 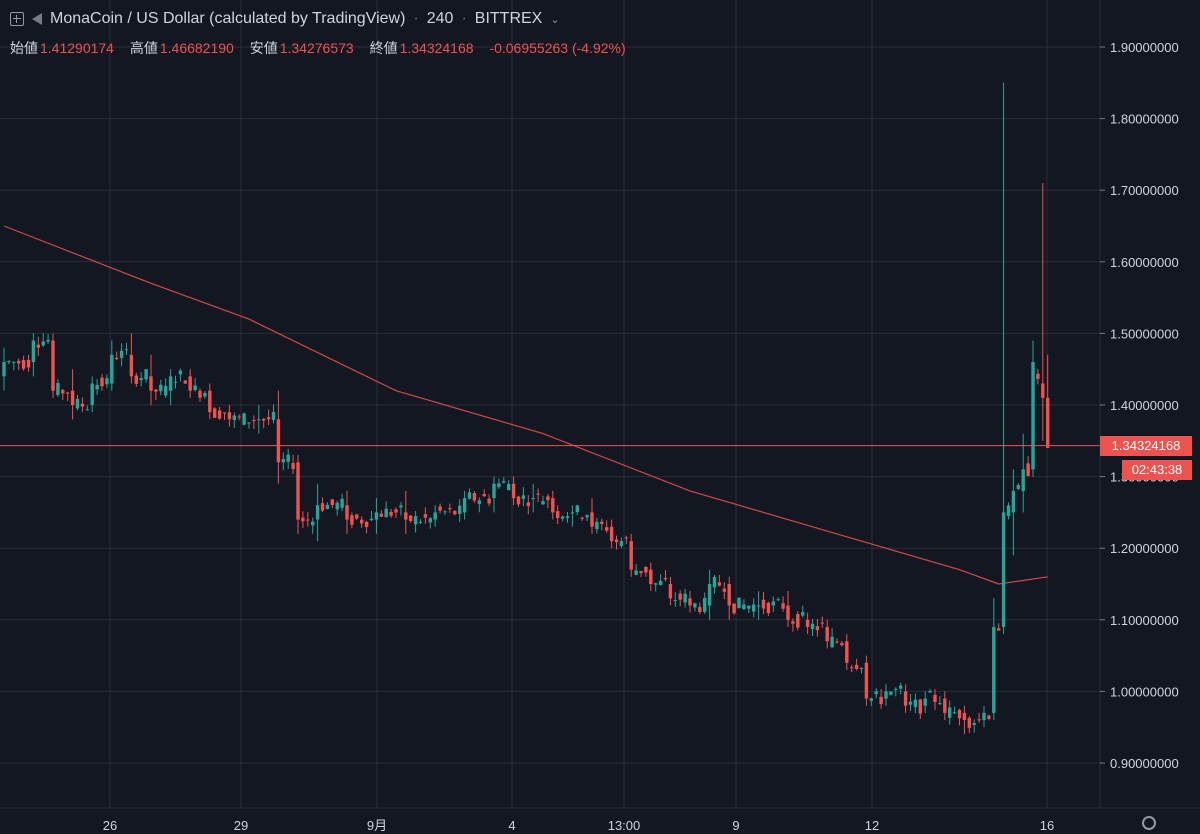 What do you see at coordinates (263, 48) in the screenshot?
I see `low-label: 安値` at bounding box center [263, 48].